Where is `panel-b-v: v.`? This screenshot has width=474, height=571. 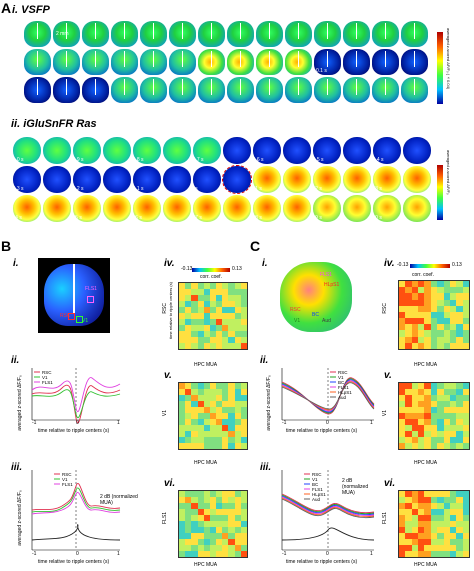 panel-b-v: v. is located at coordinates (168, 375).